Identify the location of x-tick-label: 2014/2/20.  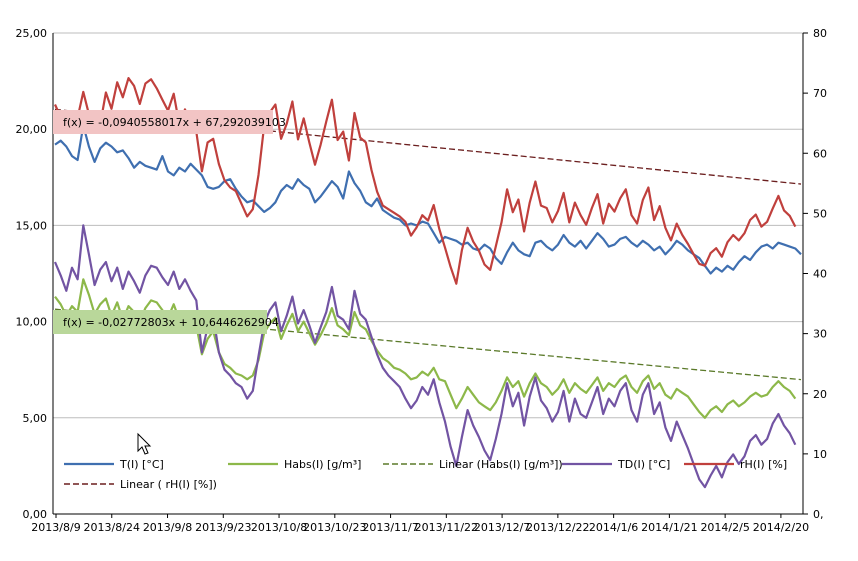
(781, 527).